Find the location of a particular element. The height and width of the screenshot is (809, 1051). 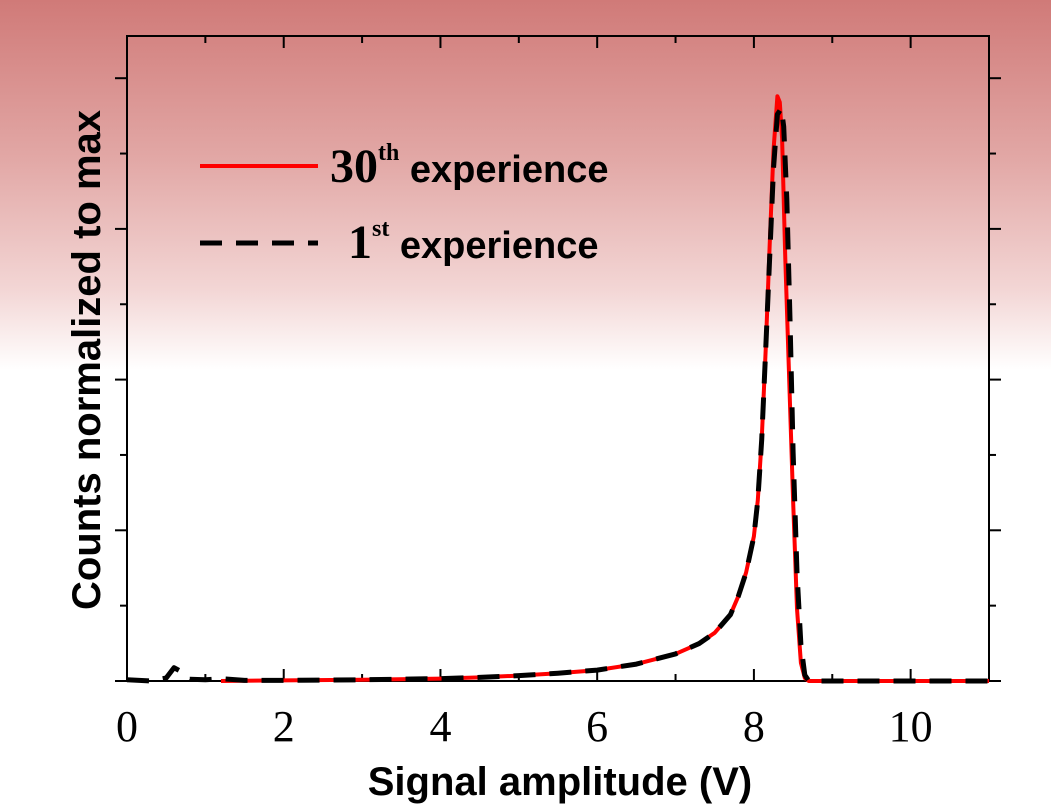

x-tick-label: 4 is located at coordinates (440, 726).